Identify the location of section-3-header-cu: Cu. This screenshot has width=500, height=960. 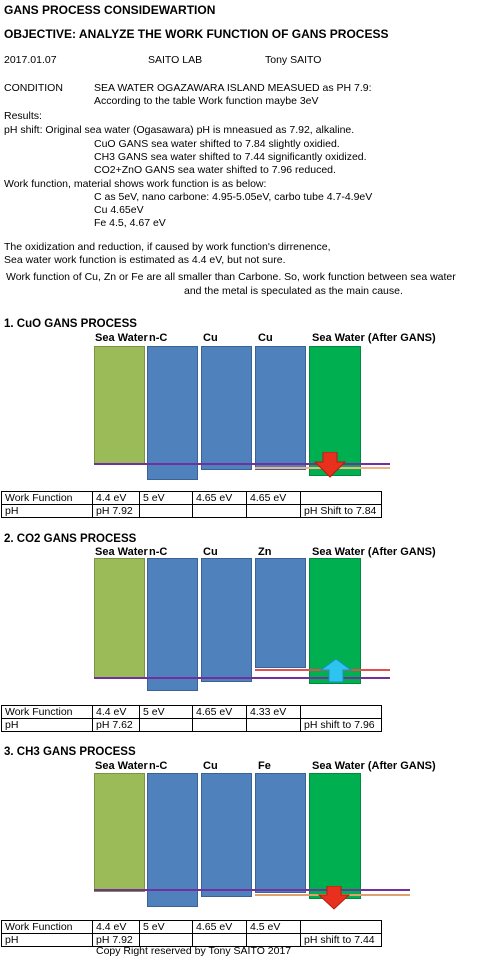
(210, 766).